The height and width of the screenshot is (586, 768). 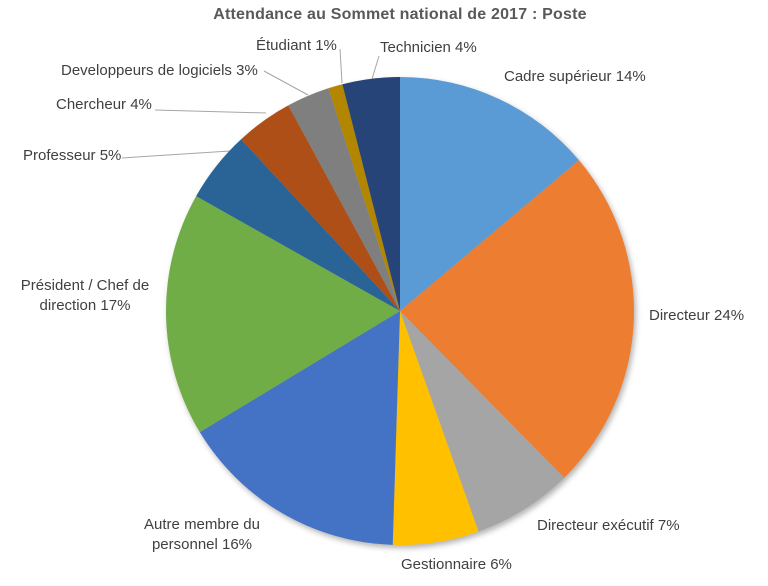 What do you see at coordinates (104, 104) in the screenshot?
I see `data-label-chercheur: Chercheur 4%` at bounding box center [104, 104].